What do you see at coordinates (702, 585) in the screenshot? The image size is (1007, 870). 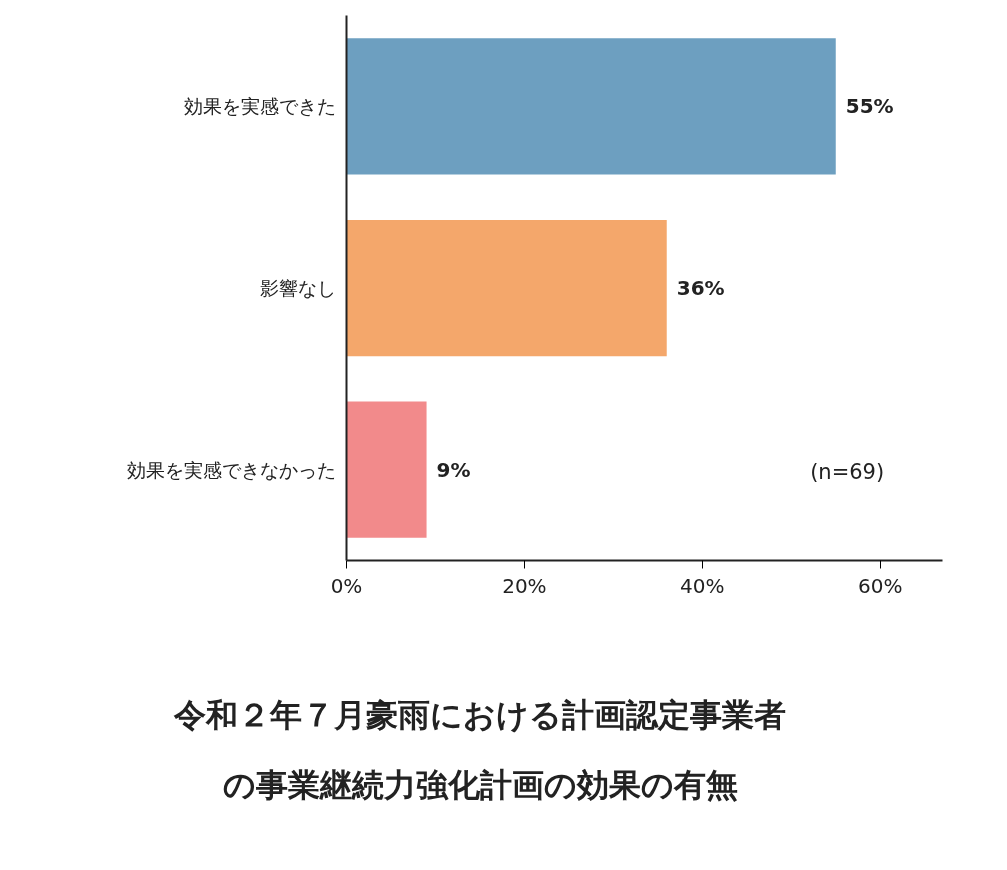 I see `x-tick-label: 40%` at bounding box center [702, 585].